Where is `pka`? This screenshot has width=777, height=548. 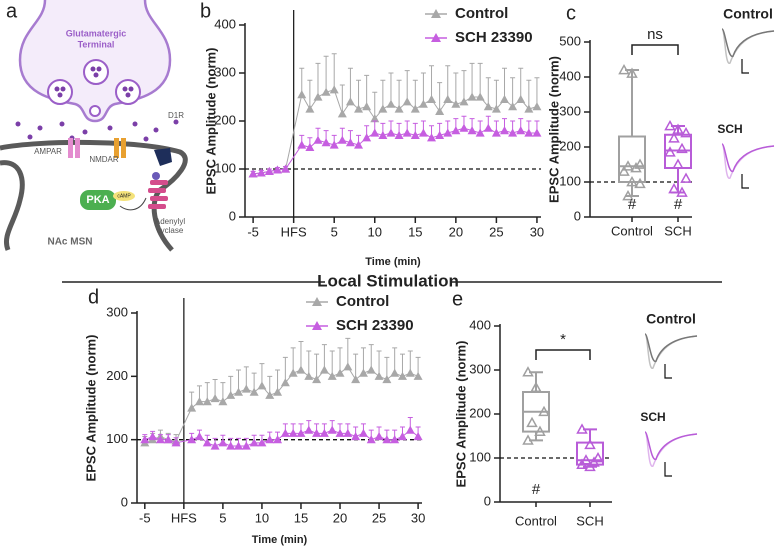
pka is located at coordinates (98, 200).